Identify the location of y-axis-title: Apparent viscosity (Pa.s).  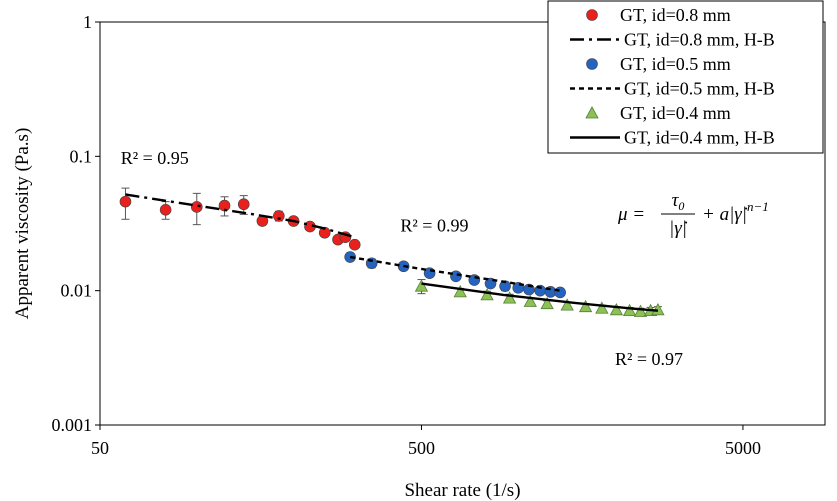
(22, 224).